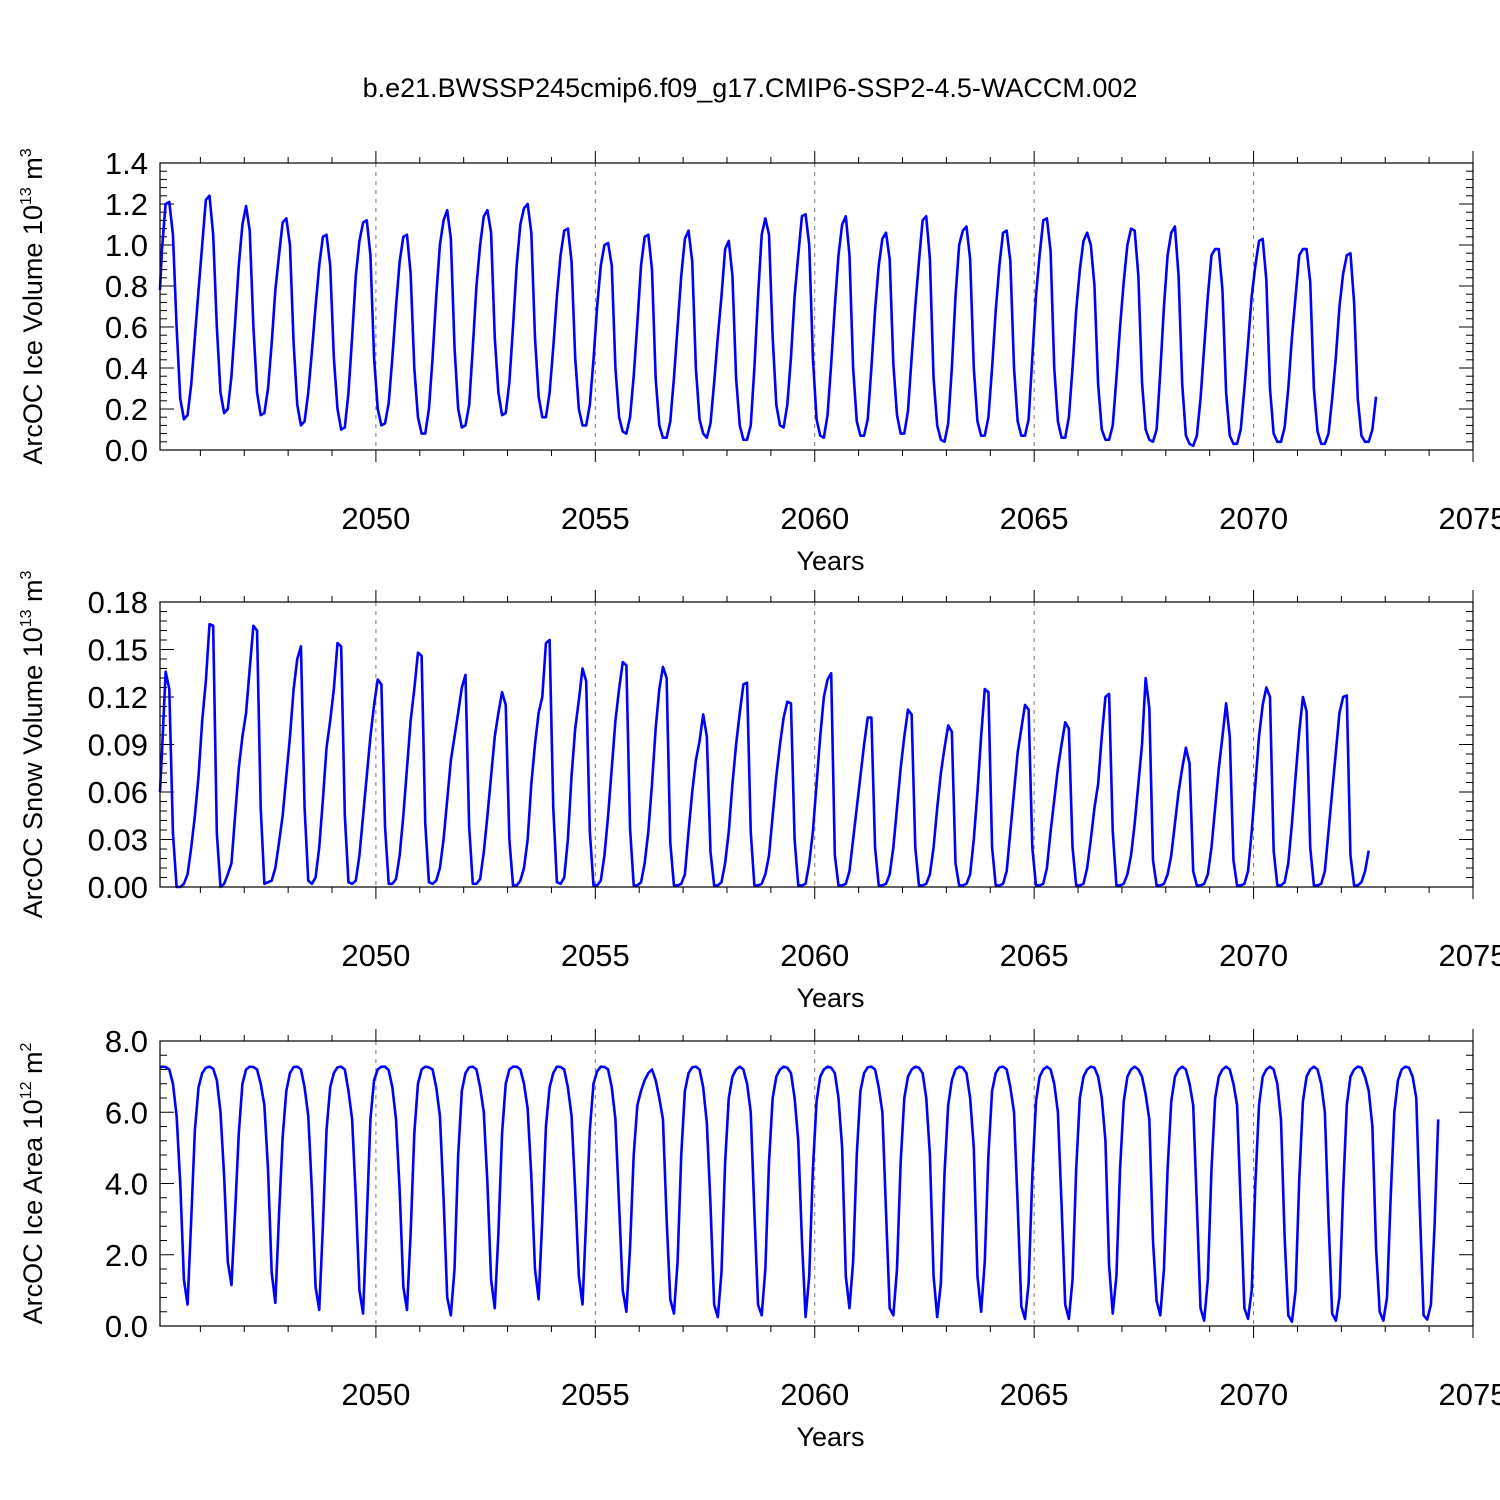 The width and height of the screenshot is (1500, 1500). I want to click on y-tick-label: 0.00, so click(118, 887).